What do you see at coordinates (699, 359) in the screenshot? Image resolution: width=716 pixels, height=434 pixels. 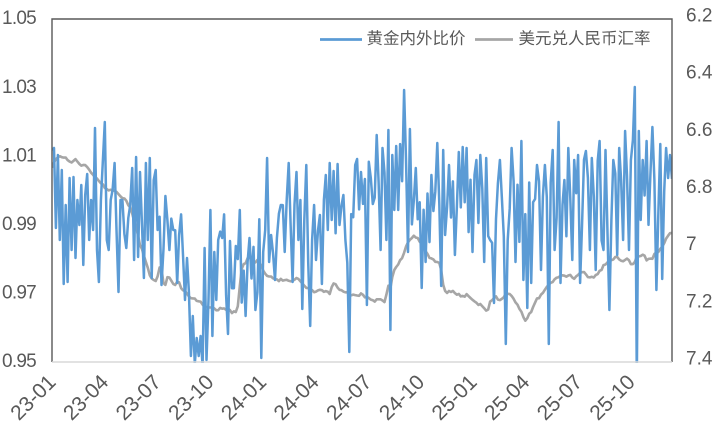 I see `svg-text: 7.4` at bounding box center [699, 359].